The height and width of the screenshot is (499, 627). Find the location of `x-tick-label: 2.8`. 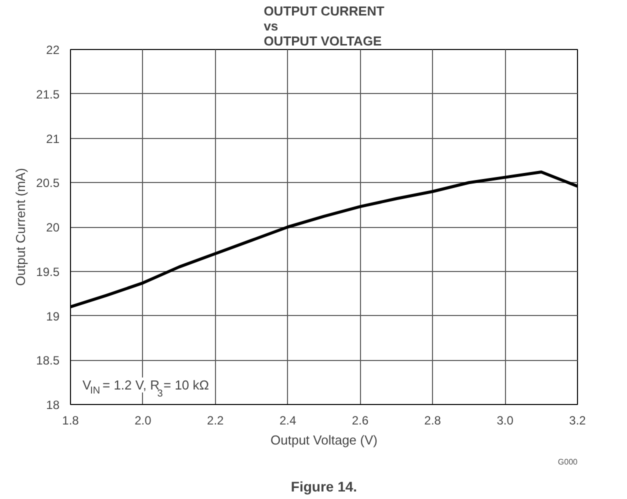

x-tick-label: 2.8 is located at coordinates (433, 421).